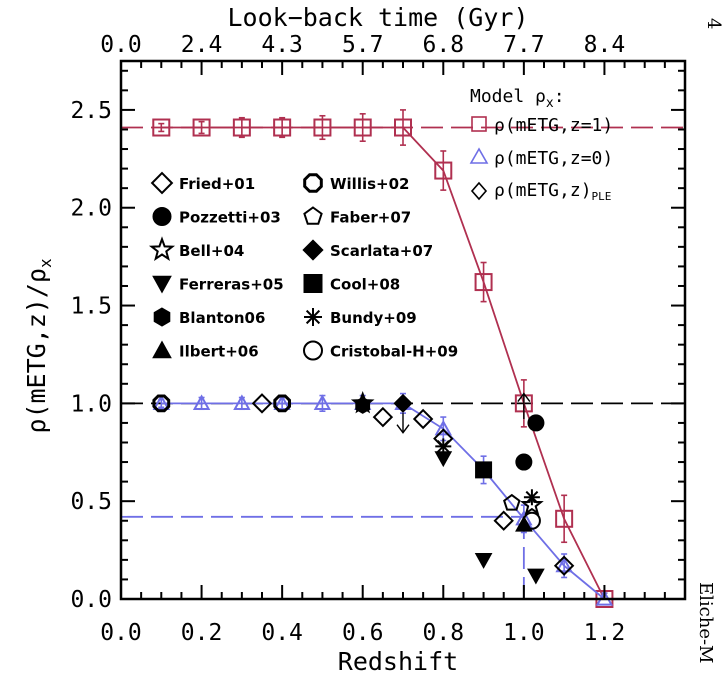  I want to click on top-tick-label: 6.8, so click(444, 45).